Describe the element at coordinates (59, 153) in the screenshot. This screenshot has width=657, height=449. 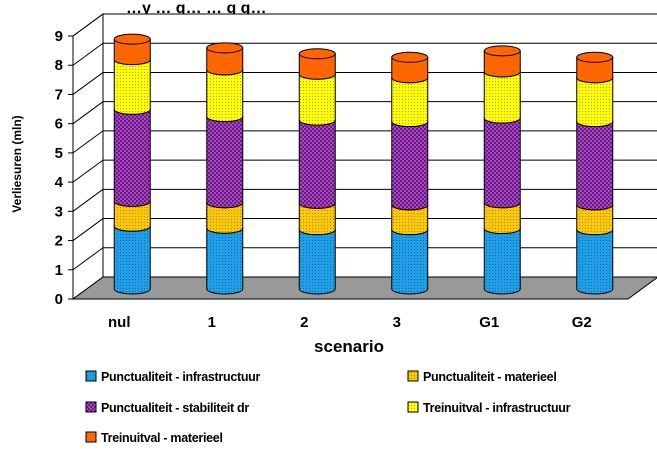
I see `y-tick-label: 5` at that location.